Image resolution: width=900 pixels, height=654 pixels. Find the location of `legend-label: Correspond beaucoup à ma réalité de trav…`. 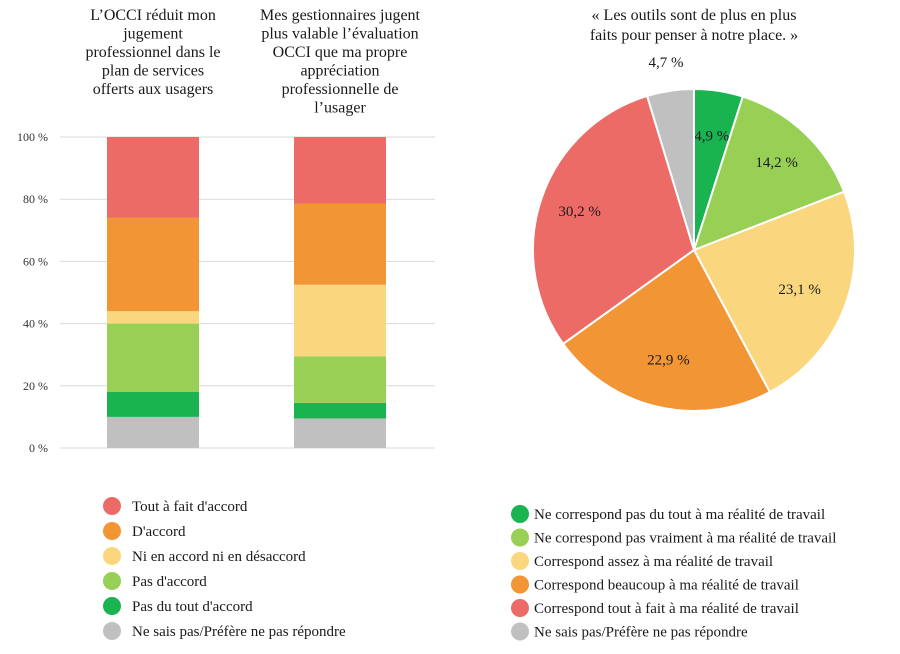

legend-label: Correspond beaucoup à ma réalité de trav… is located at coordinates (666, 586).